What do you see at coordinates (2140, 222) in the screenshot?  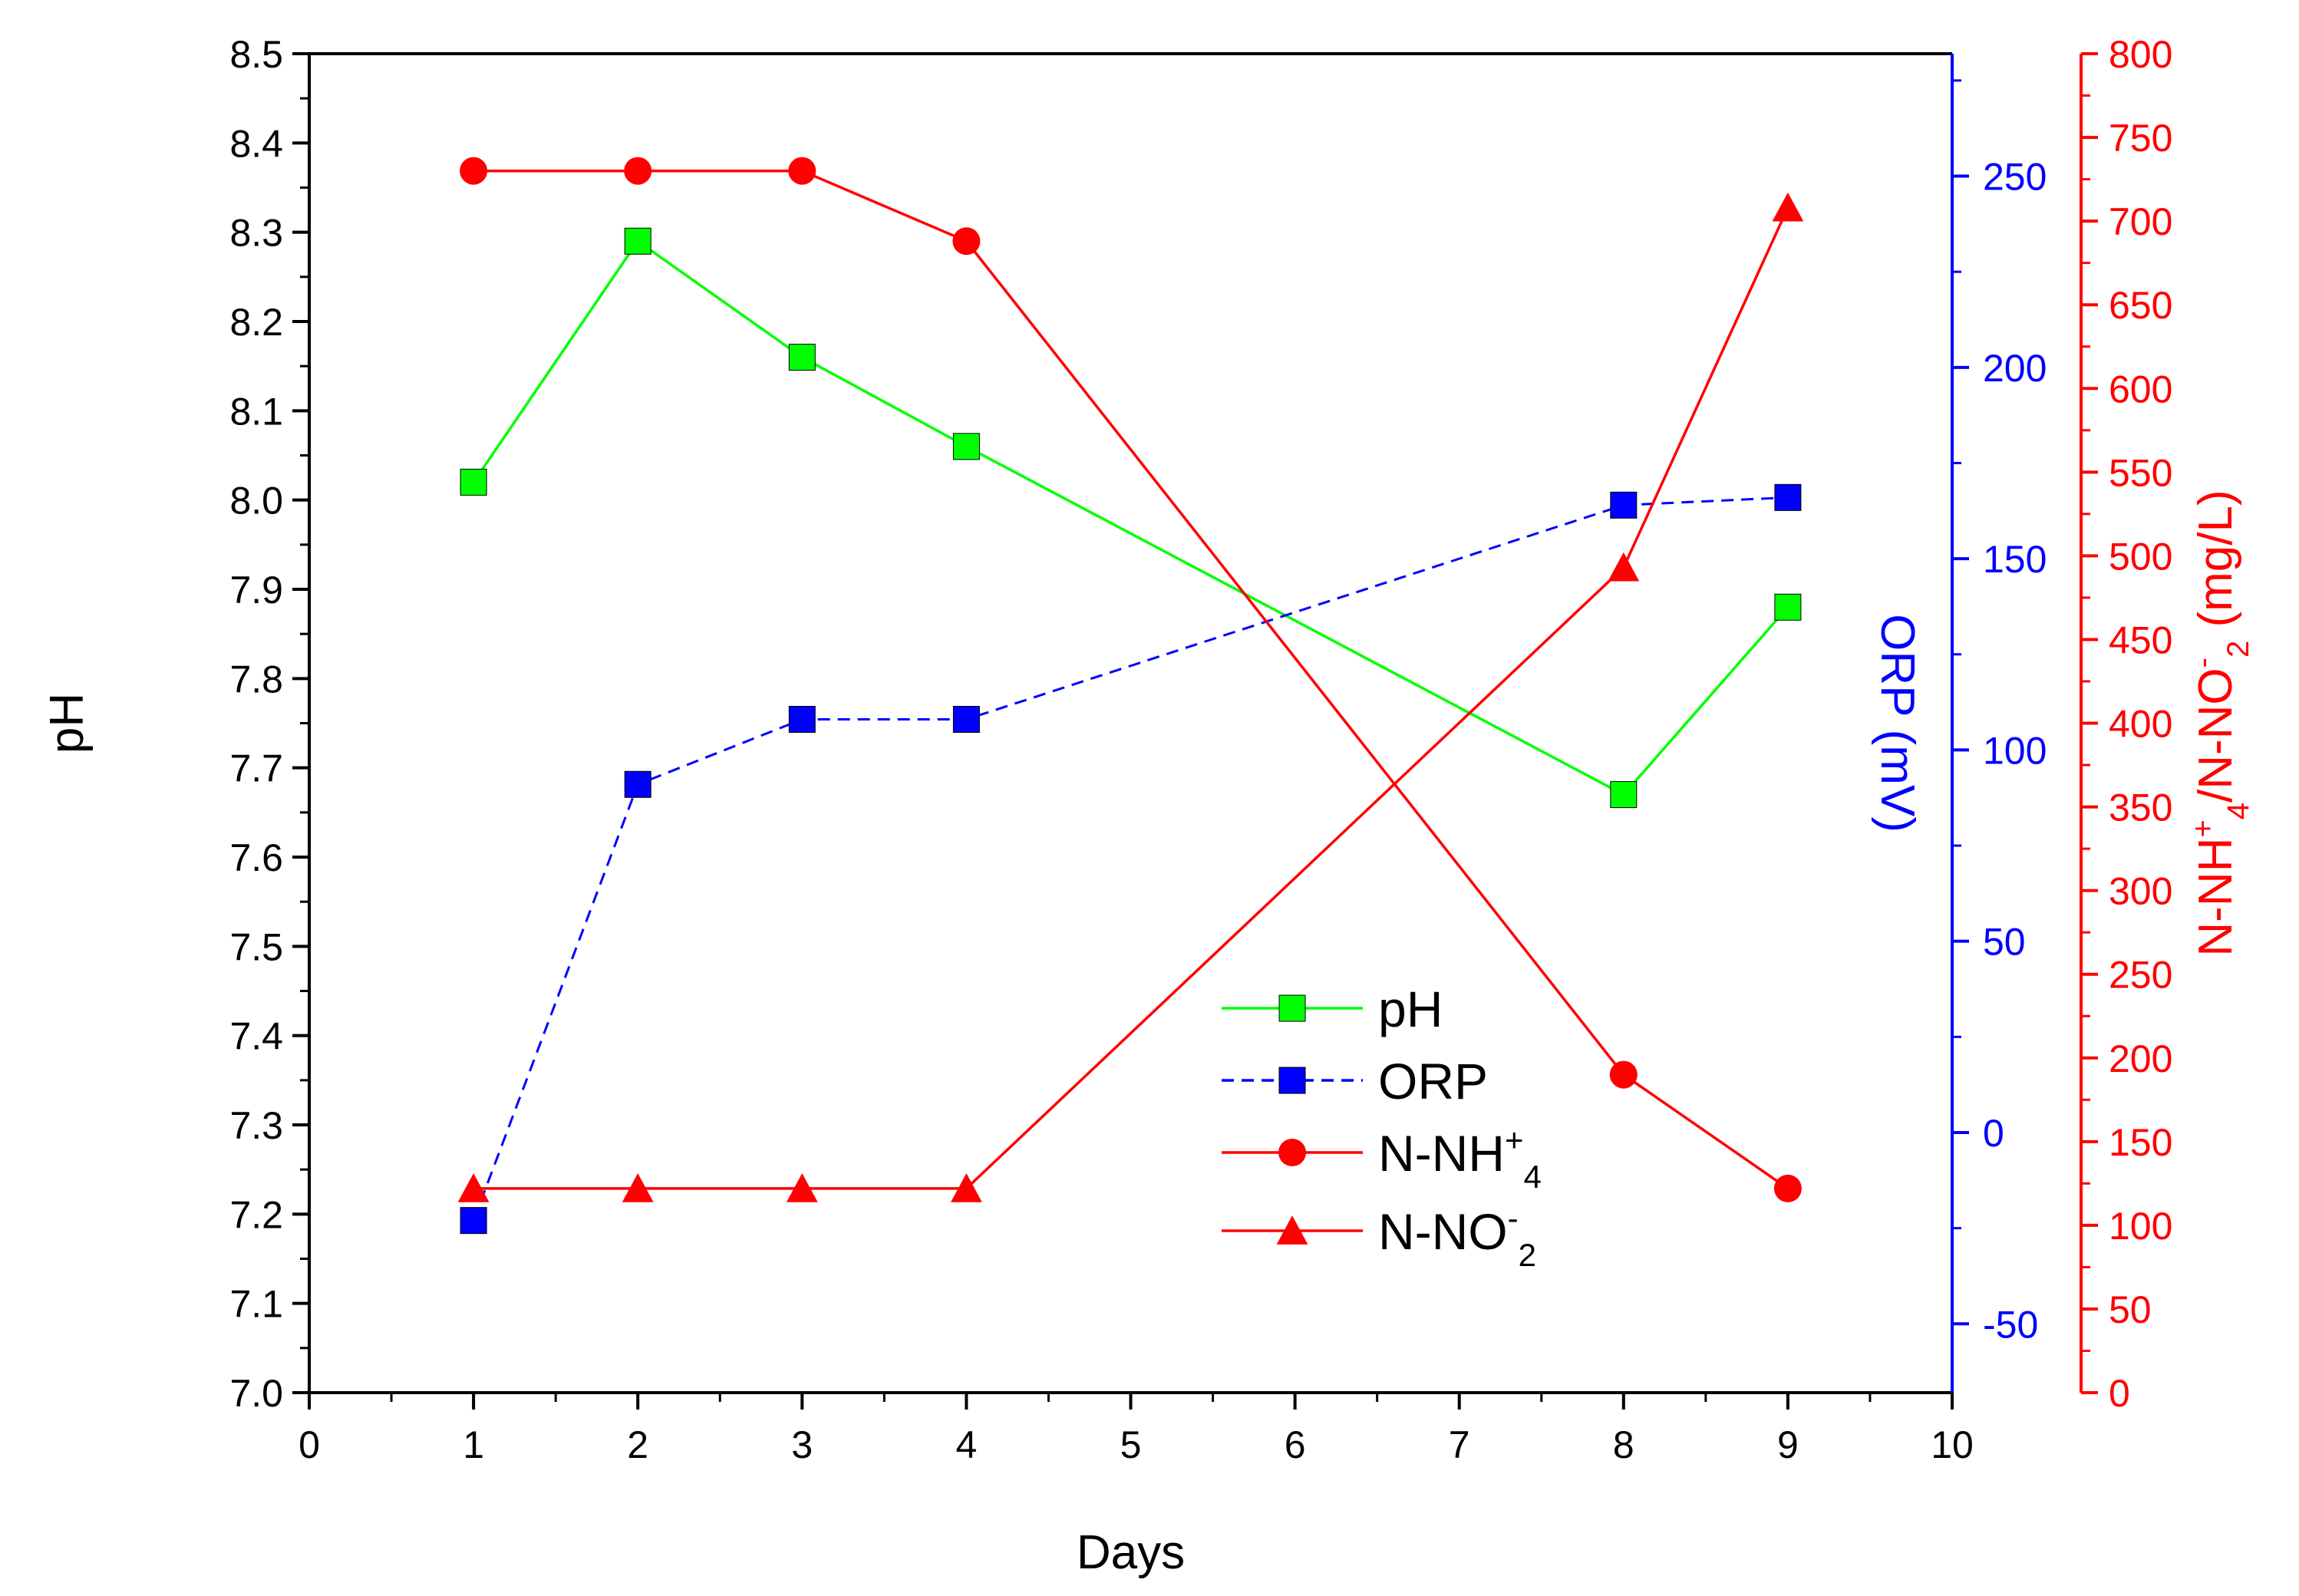 I see `conc-tick-label: 700` at bounding box center [2140, 222].